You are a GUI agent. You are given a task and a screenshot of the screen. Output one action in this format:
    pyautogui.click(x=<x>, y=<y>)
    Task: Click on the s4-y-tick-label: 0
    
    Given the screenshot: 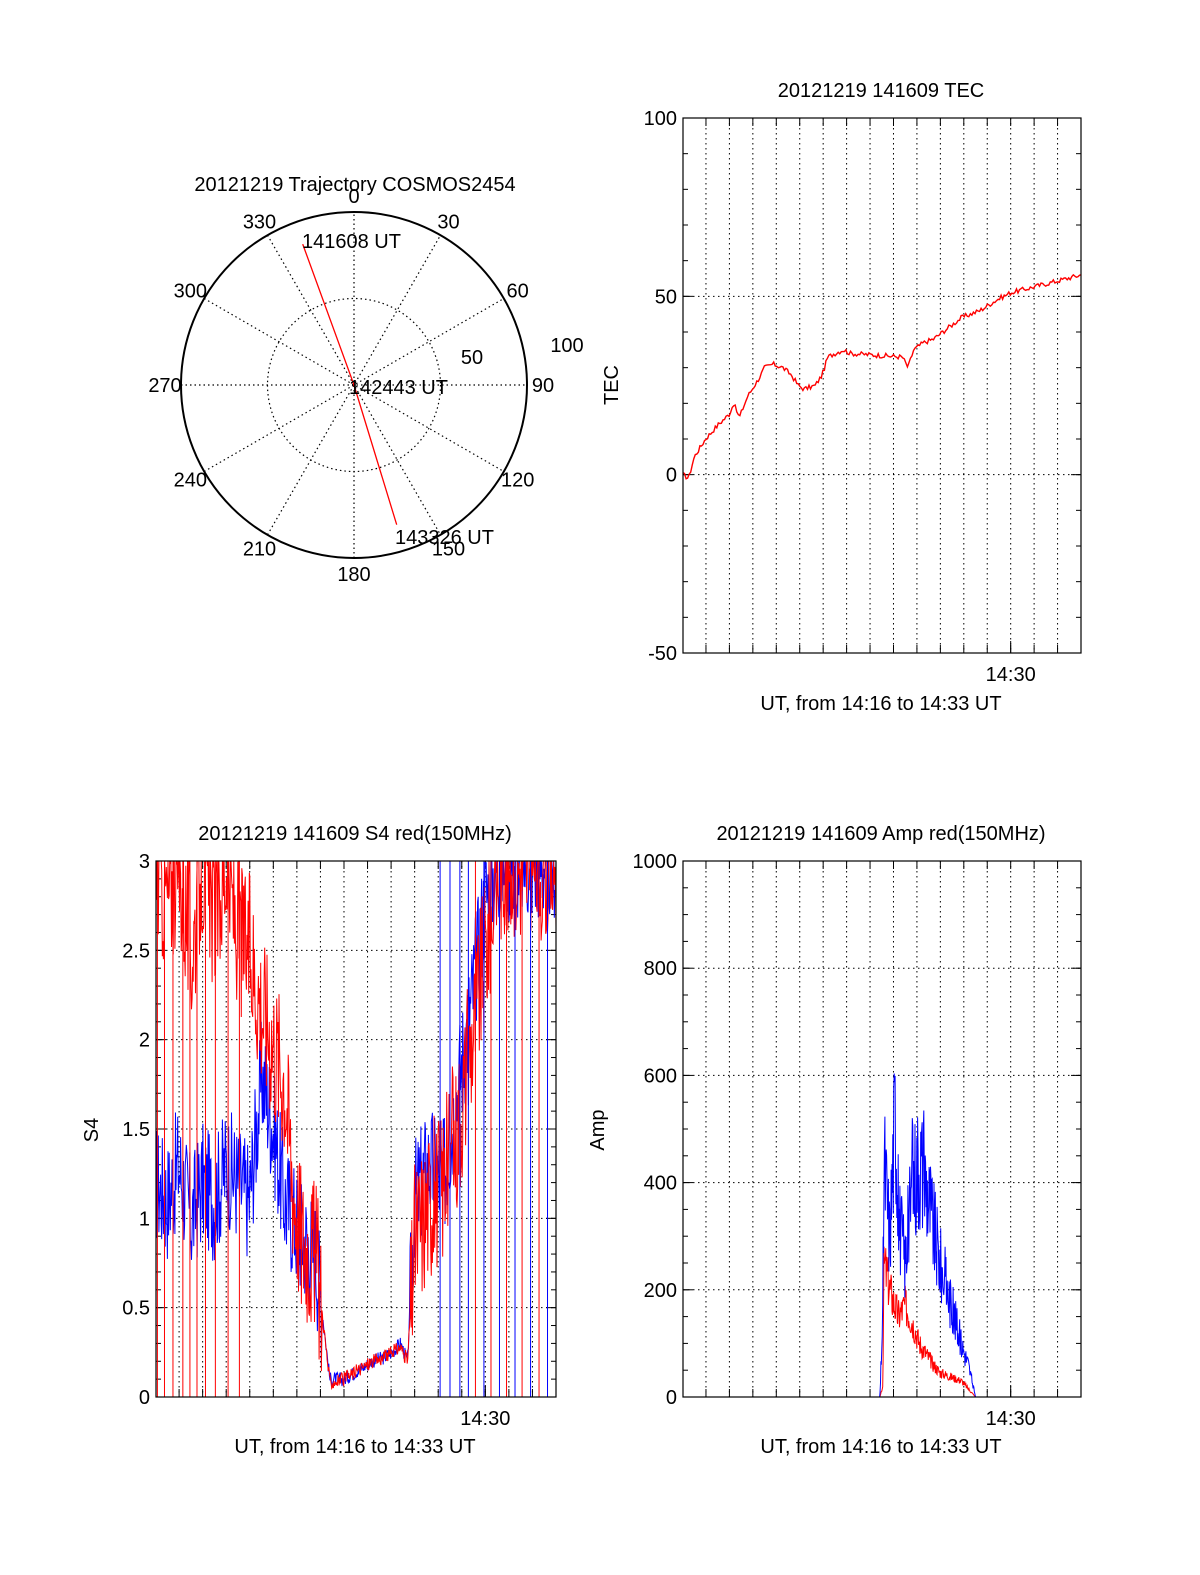 What is the action you would take?
    pyautogui.click(x=144, y=1398)
    